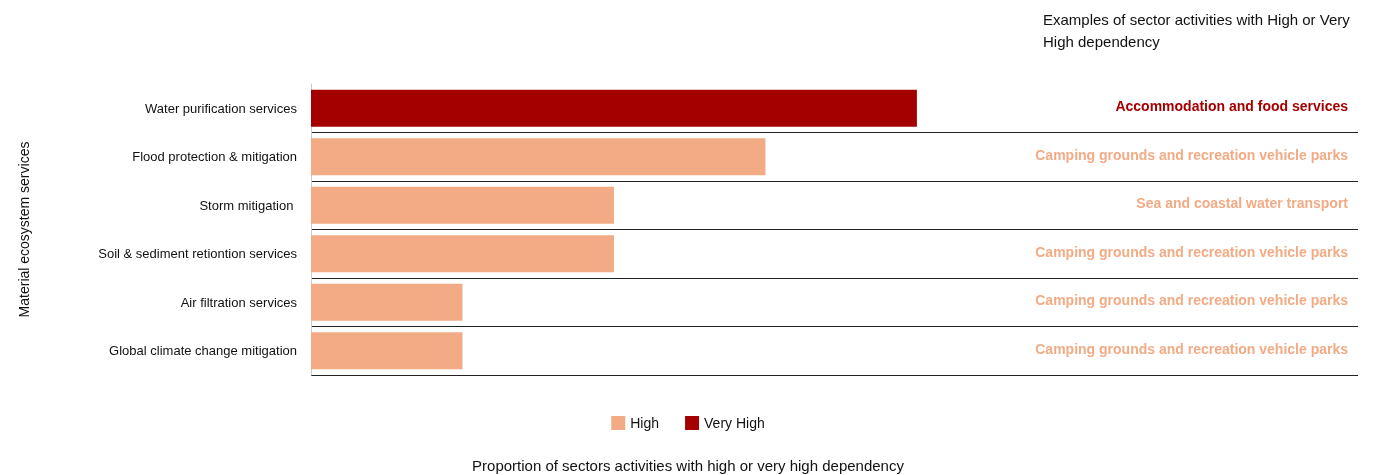  Describe the element at coordinates (221, 108) in the screenshot. I see `y-tick-label: Water purification services` at that location.